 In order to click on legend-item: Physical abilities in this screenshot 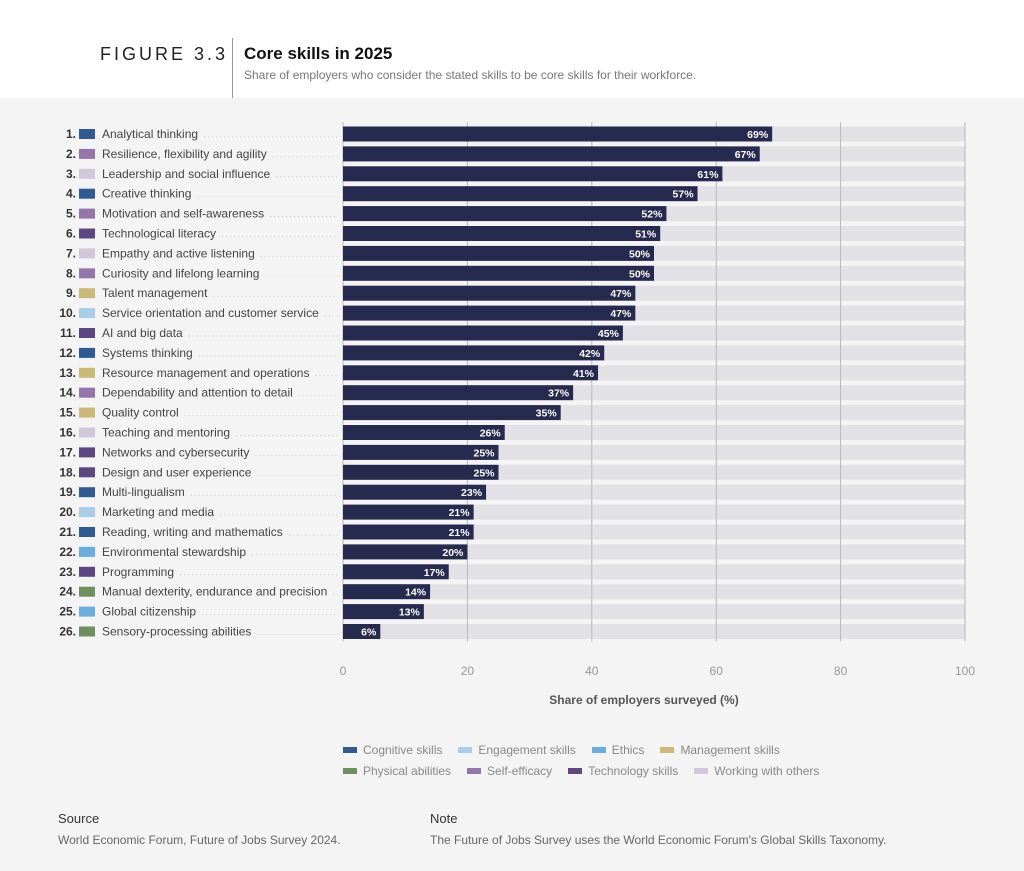, I will do `click(397, 771)`.